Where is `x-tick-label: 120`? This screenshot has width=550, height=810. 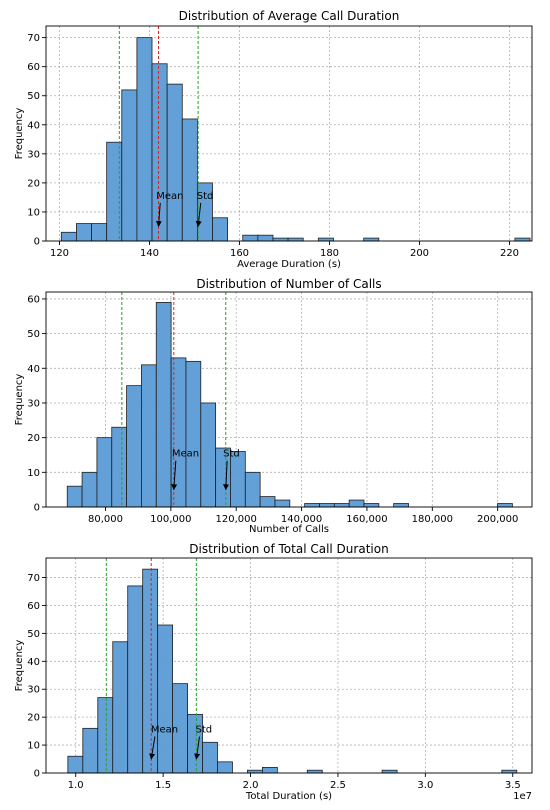 x-tick-label: 120 is located at coordinates (59, 253).